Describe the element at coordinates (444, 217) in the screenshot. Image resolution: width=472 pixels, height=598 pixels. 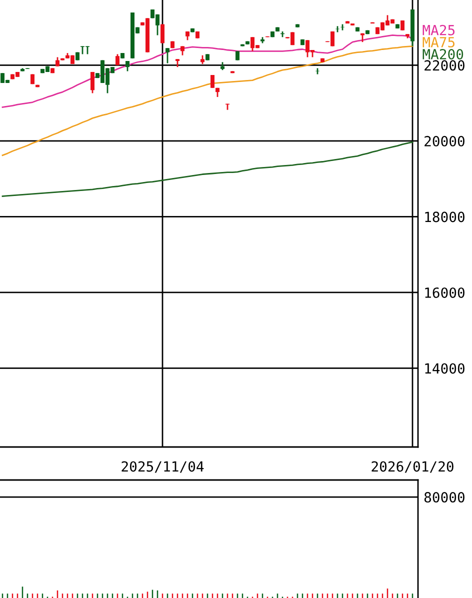
I see `y-tick-label: 18000` at that location.